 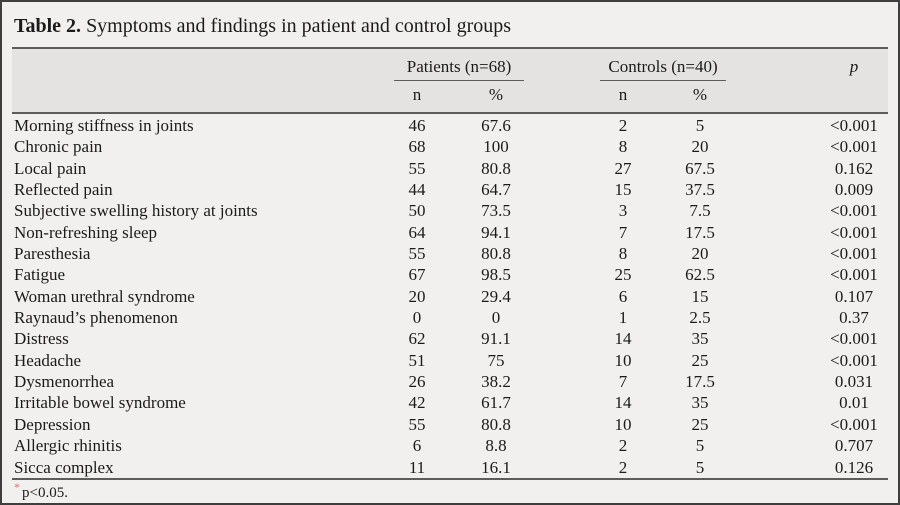 I want to click on p-value: 0.01, so click(x=854, y=403).